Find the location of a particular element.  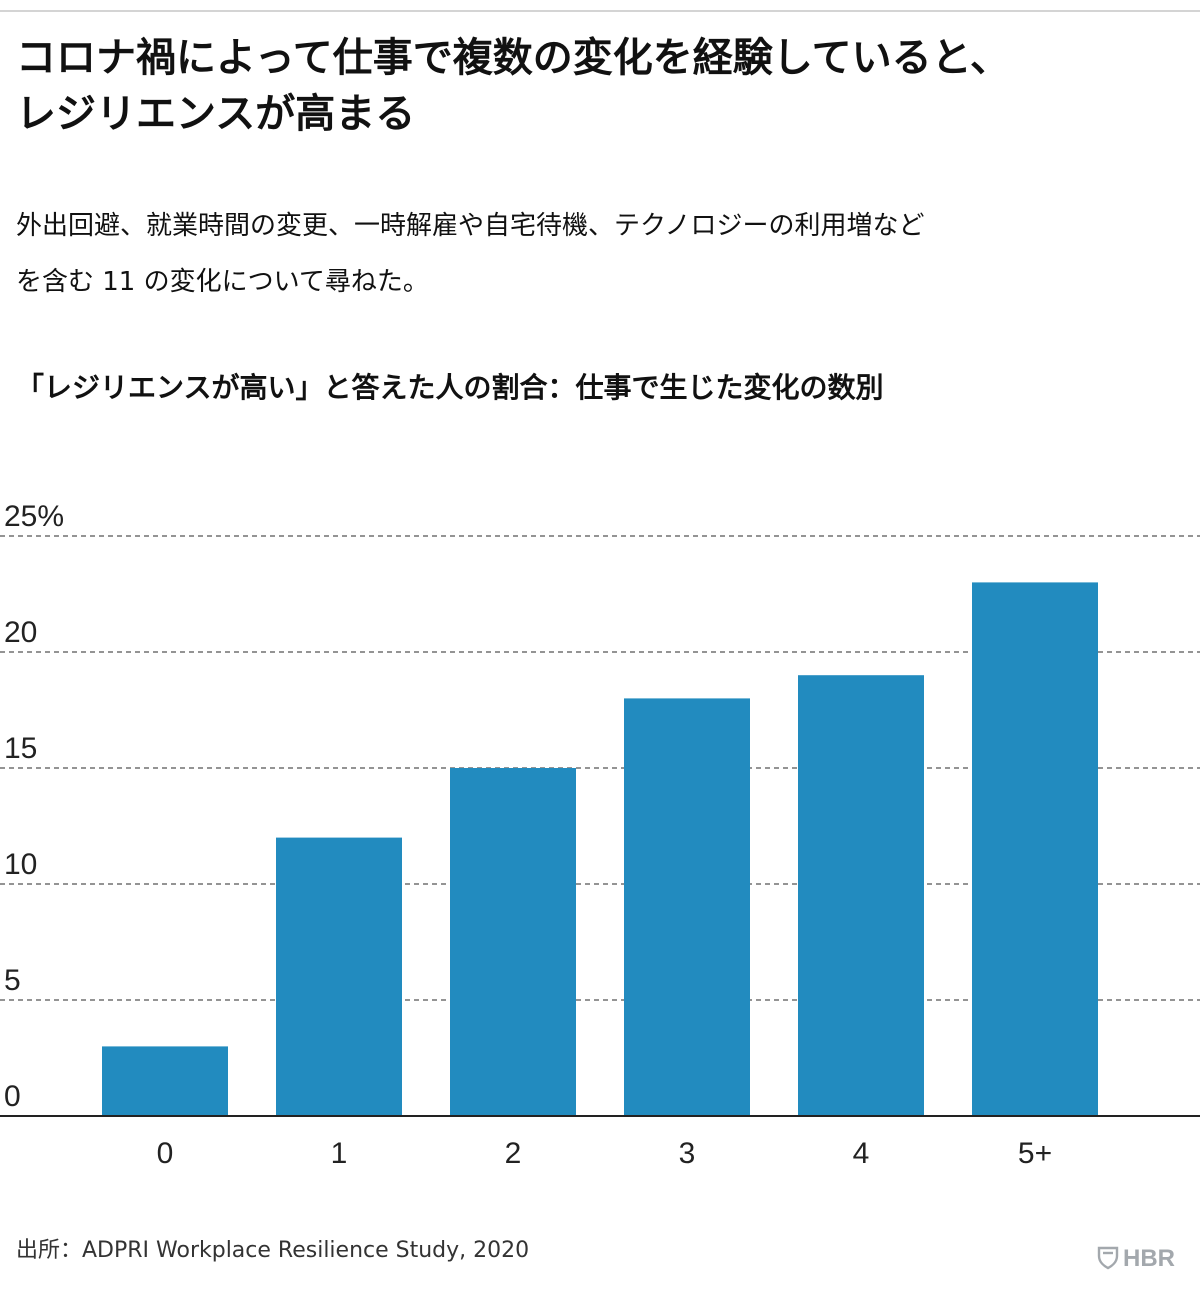

hbr-logo-text: HBR is located at coordinates (1149, 1257).